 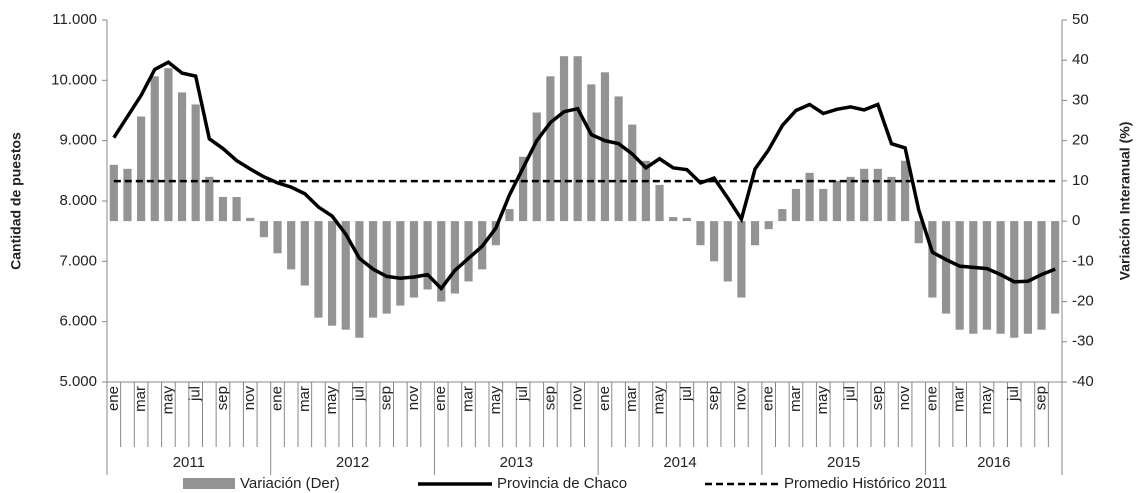 What do you see at coordinates (1080, 19) in the screenshot?
I see `y2-tick-label: 50` at bounding box center [1080, 19].